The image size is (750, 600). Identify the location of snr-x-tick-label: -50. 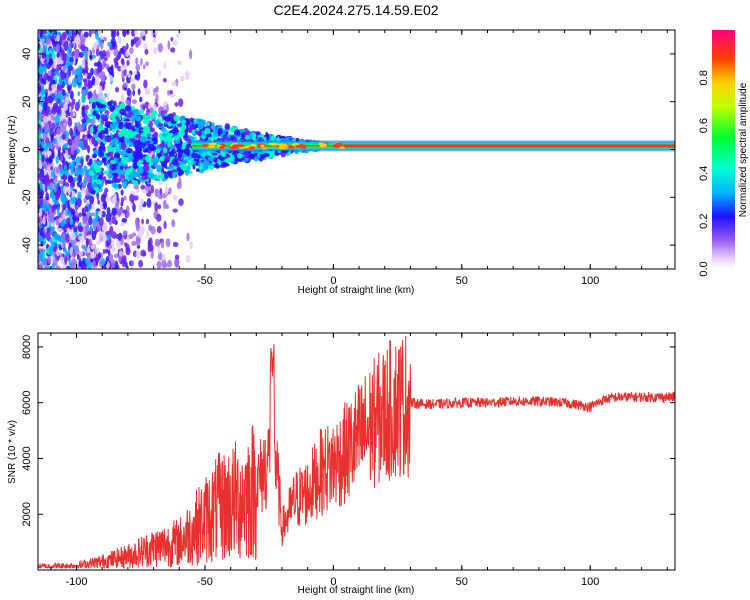
(205, 582).